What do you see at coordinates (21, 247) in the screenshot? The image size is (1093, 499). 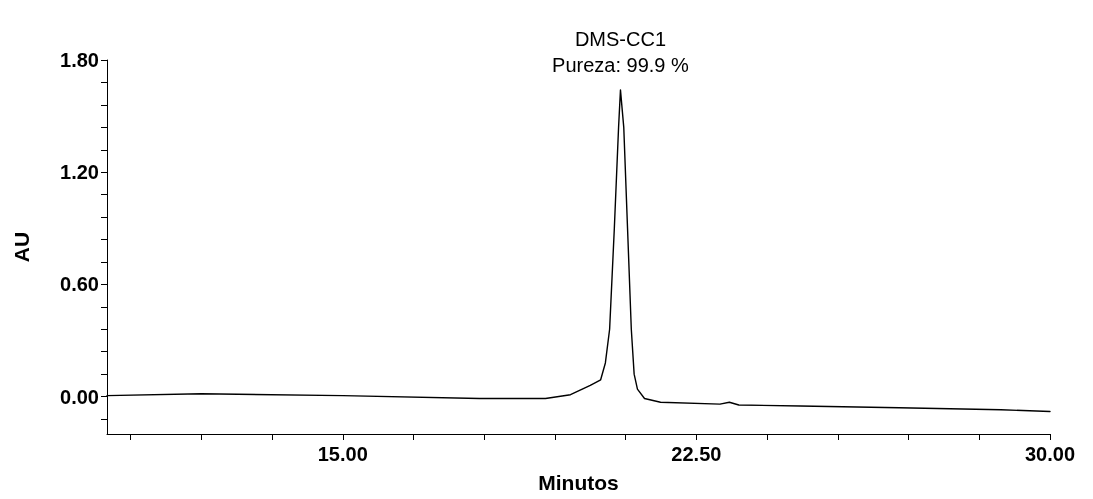 I see `y-axis-title: AU` at bounding box center [21, 247].